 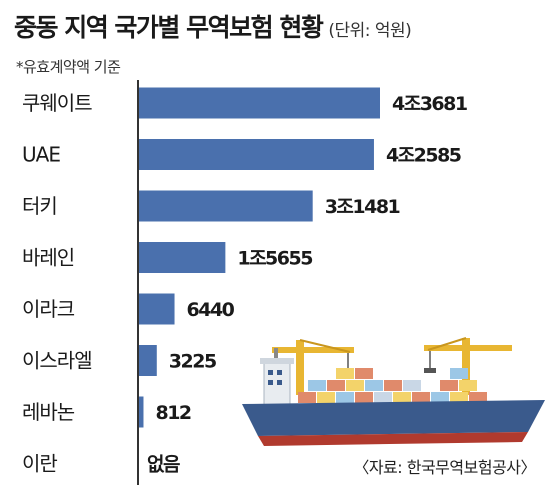 I want to click on value-label: 4조3681, so click(x=429, y=104).